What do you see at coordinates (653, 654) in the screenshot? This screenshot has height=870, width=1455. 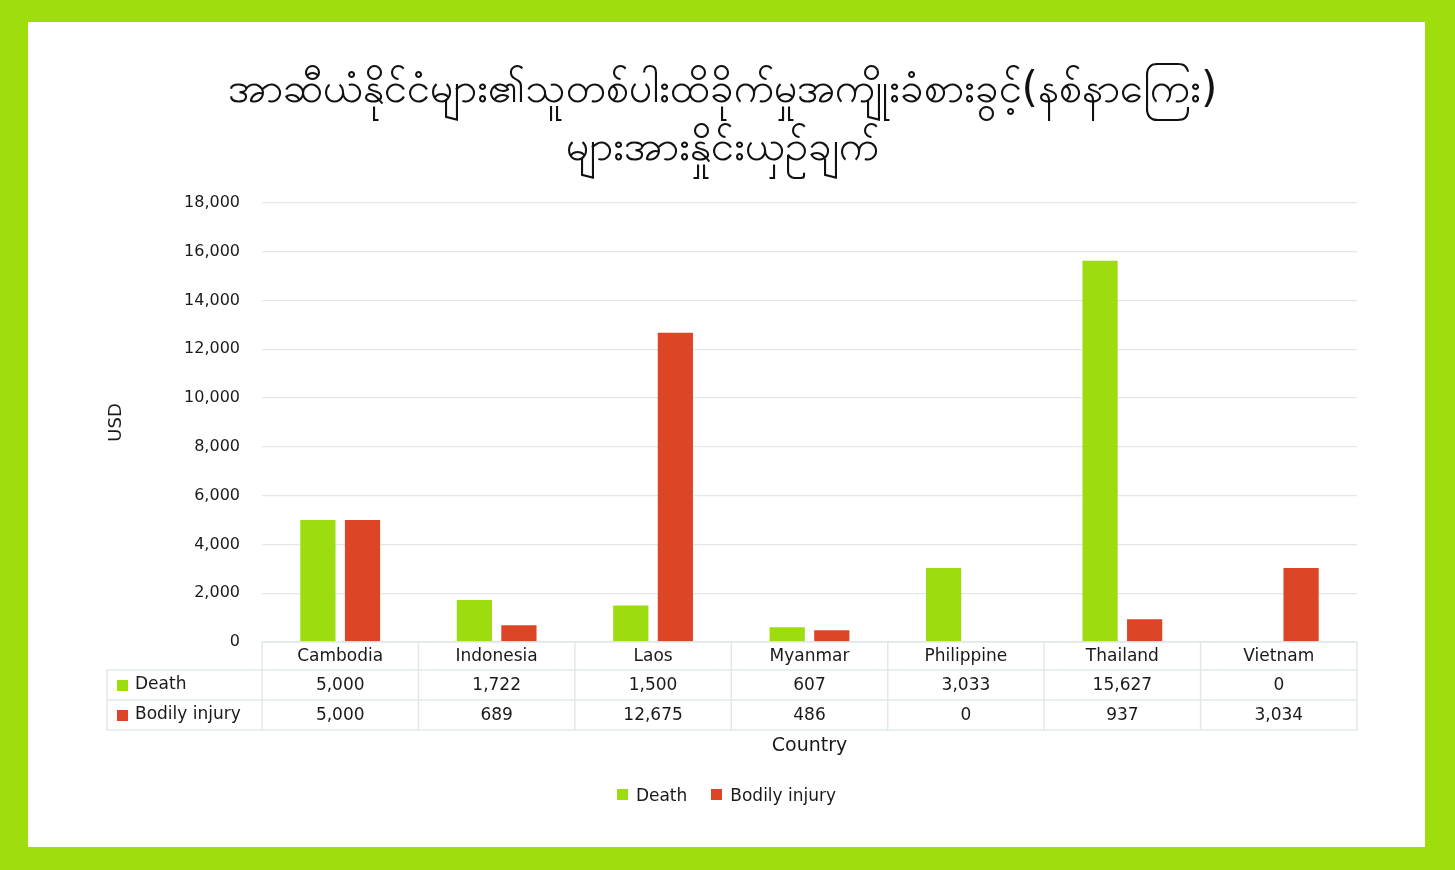 I see `x-tick-label: Laos` at bounding box center [653, 654].